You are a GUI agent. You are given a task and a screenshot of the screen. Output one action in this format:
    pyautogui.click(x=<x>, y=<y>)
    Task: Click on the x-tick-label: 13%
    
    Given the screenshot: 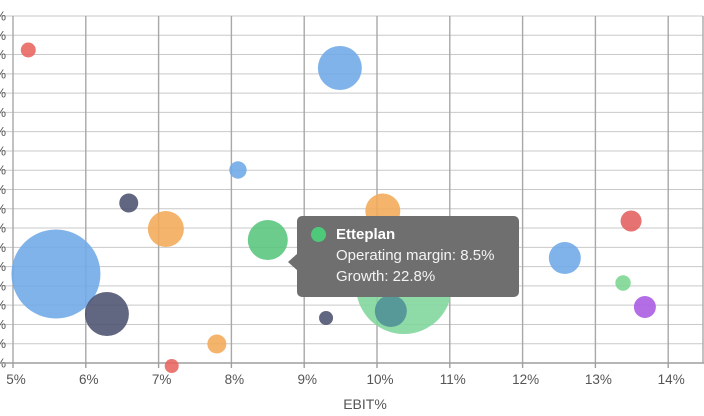 What is the action you would take?
    pyautogui.click(x=598, y=379)
    